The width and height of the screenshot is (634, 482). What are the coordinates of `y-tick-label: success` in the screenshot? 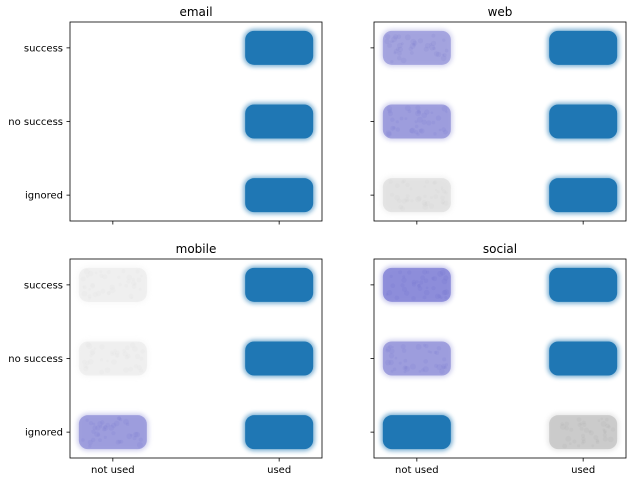 It's located at (43, 285).